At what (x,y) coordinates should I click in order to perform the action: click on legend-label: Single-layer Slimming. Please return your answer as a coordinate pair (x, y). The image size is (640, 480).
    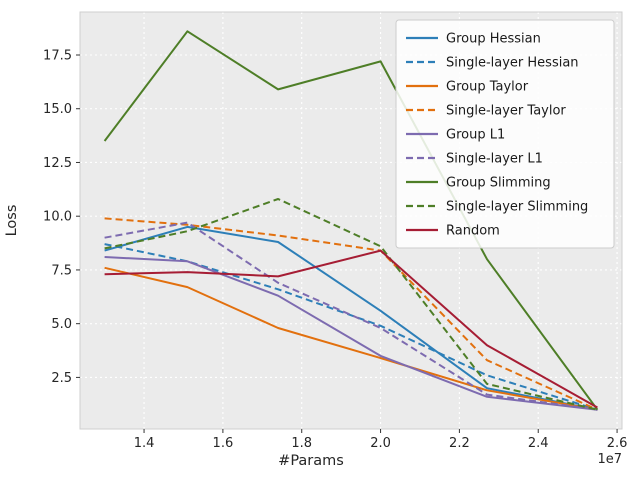
    Looking at the image, I should click on (517, 207).